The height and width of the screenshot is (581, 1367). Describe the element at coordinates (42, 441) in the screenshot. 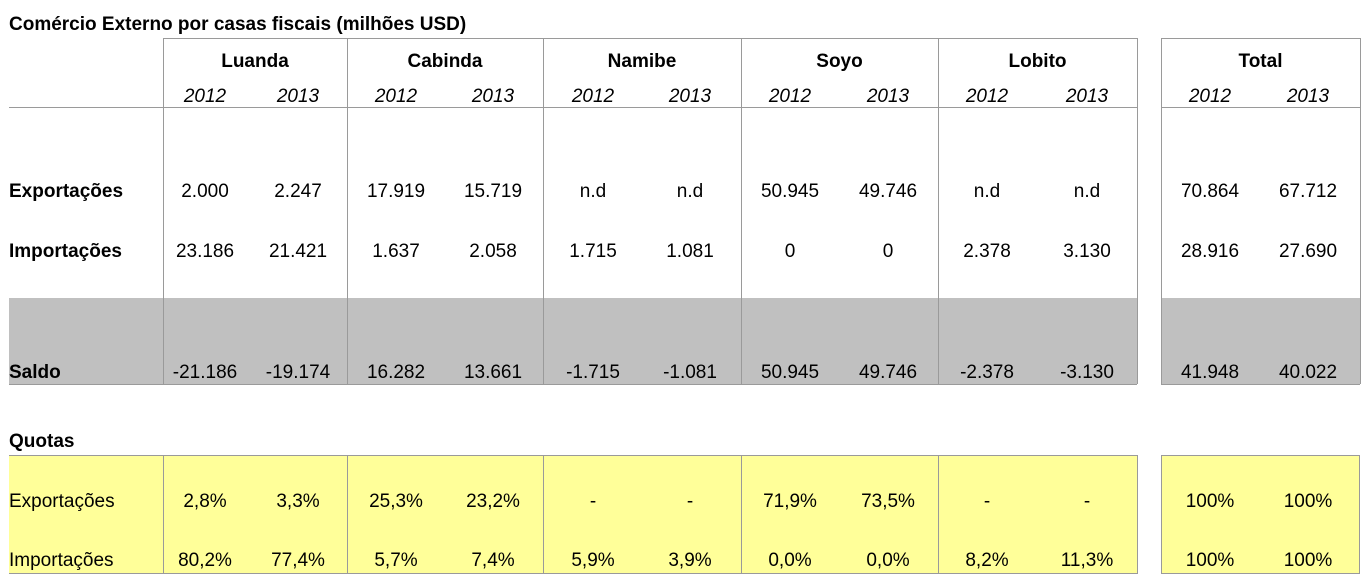

I see `quotas-heading: Quotas` at that location.